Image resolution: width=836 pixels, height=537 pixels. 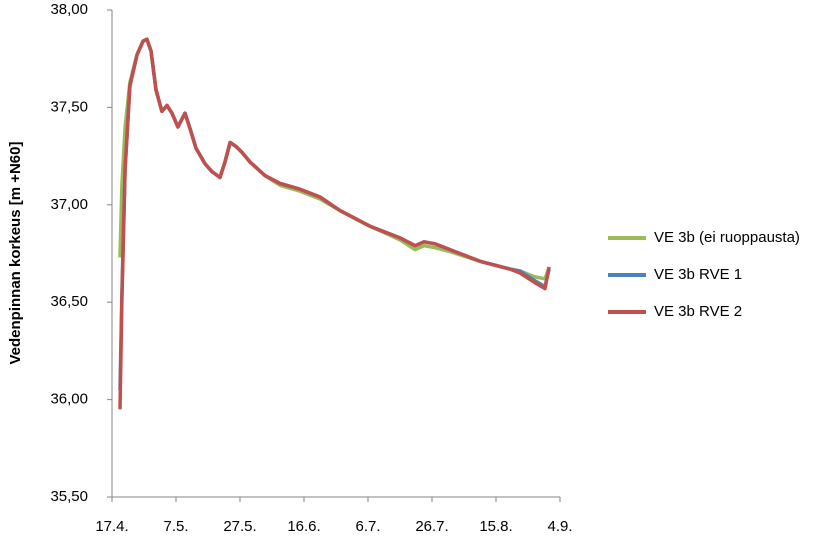 What do you see at coordinates (495, 526) in the screenshot?
I see `x-tick-label: 15.8.` at bounding box center [495, 526].